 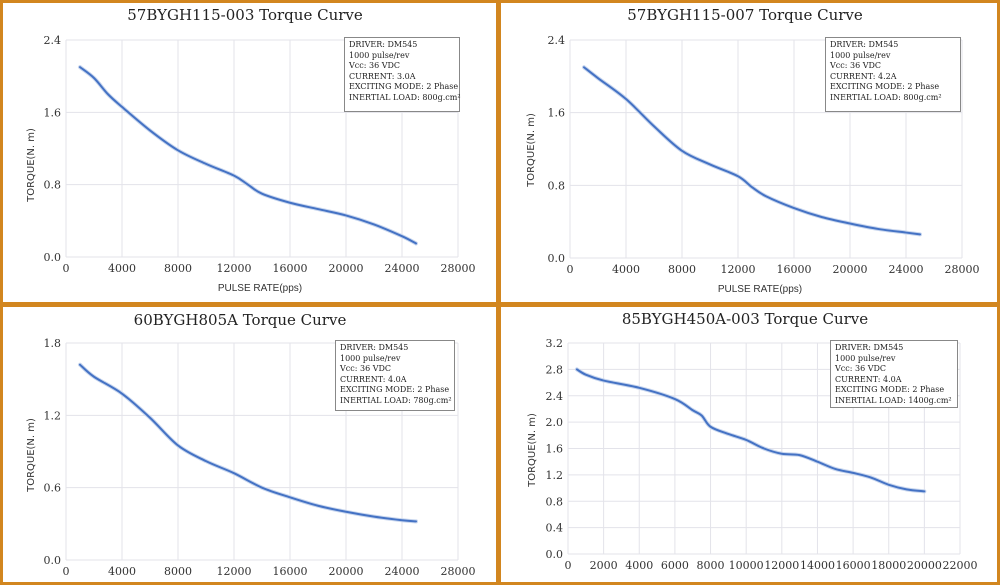 I want to click on x-tick-label: 6000, so click(x=675, y=565).